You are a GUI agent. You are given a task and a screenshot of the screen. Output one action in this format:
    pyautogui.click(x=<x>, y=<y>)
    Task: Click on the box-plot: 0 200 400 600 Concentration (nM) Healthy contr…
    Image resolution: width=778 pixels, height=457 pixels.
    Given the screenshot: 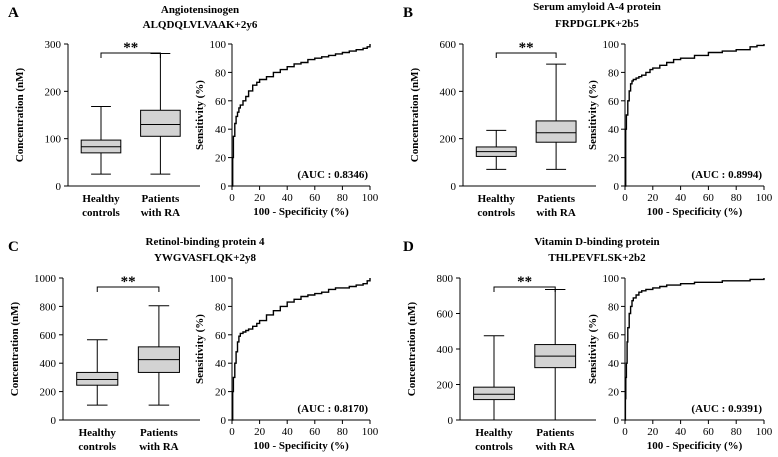 What is the action you would take?
    pyautogui.click(x=502, y=129)
    